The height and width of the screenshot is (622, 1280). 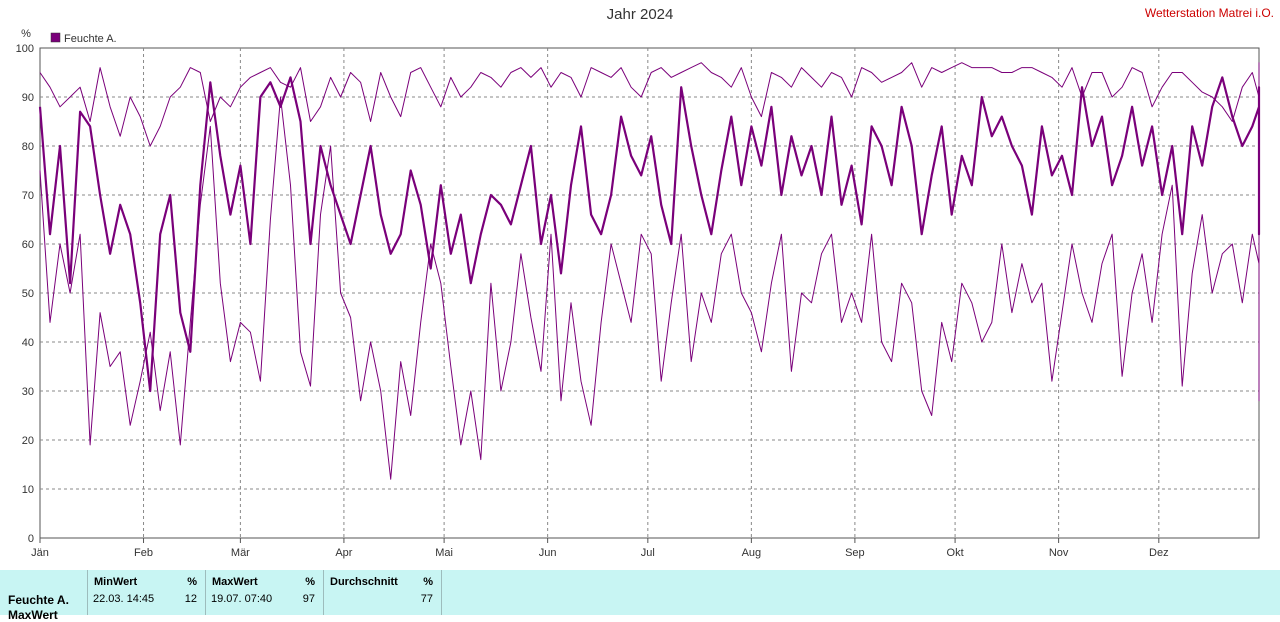 What do you see at coordinates (265, 592) in the screenshot?
I see `max-cell: MaxWert % 19.07. 07:40 97` at bounding box center [265, 592].